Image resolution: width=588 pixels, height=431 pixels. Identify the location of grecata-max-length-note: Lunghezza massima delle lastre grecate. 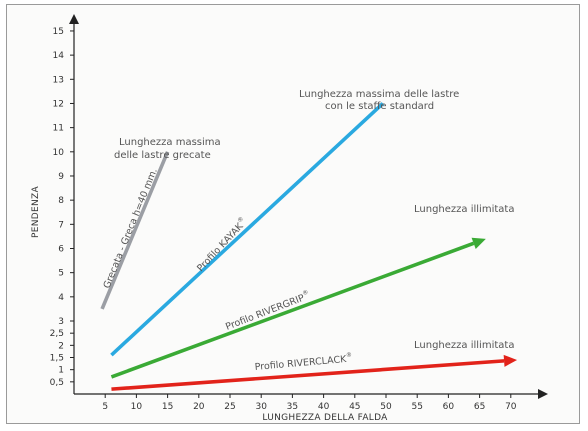
(167, 149).